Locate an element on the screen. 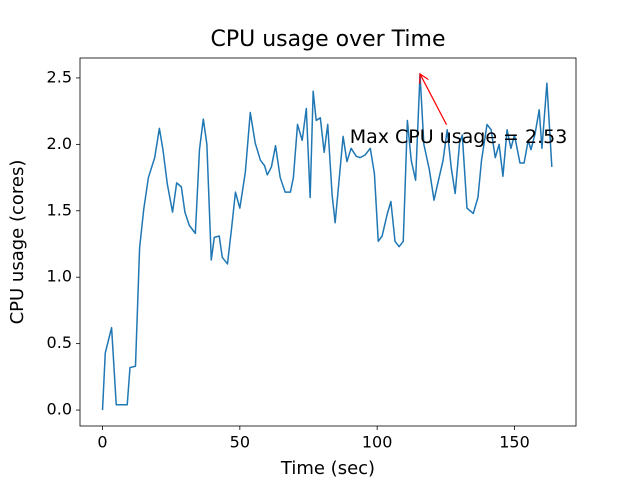 The width and height of the screenshot is (640, 480). x-tick-label: 100 is located at coordinates (377, 442).